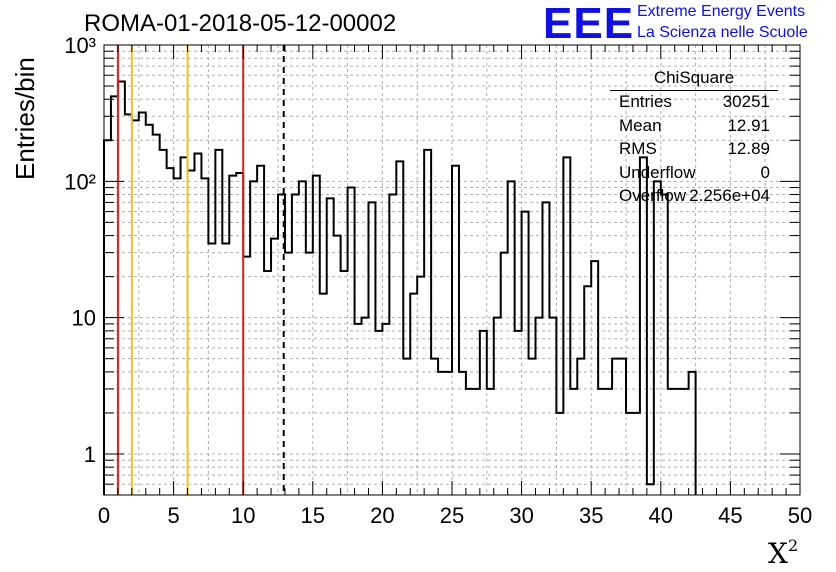 The height and width of the screenshot is (572, 836). I want to click on chart-title: ROMA-01-2018-05-12-00002, so click(240, 23).